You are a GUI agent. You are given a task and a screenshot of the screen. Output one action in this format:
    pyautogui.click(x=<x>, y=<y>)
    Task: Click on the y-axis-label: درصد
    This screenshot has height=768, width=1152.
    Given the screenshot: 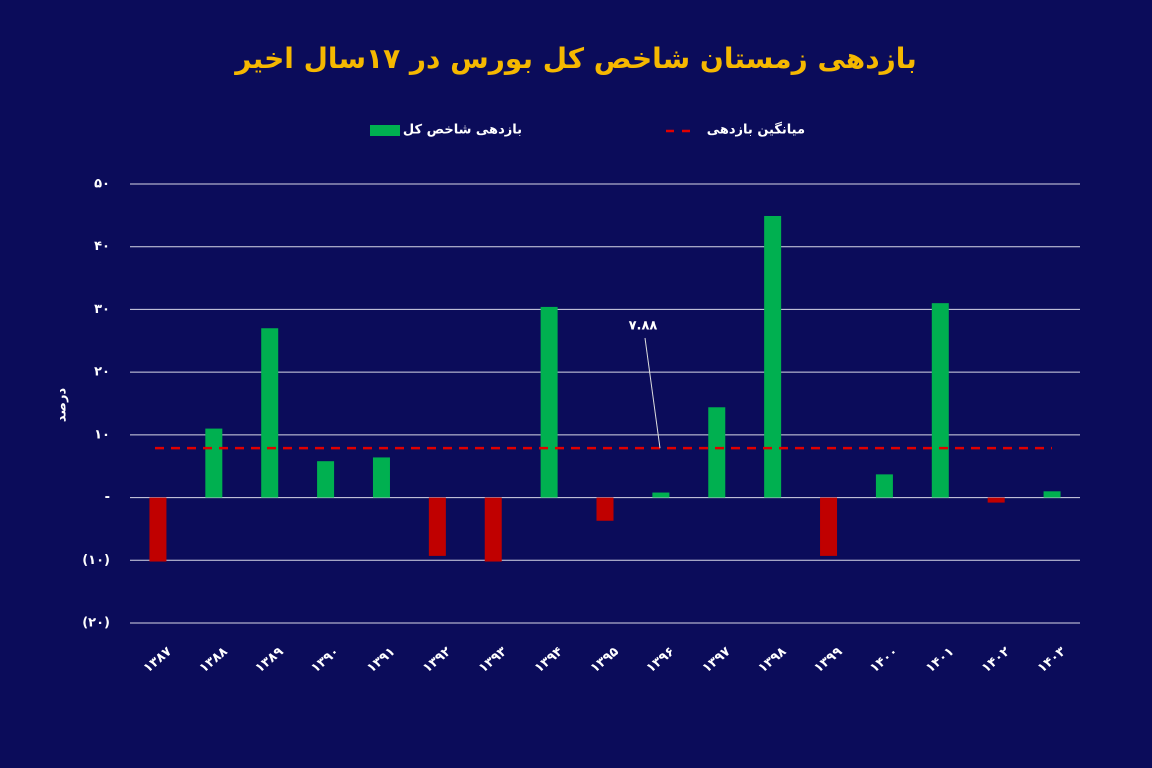 What is the action you would take?
    pyautogui.click(x=62, y=405)
    